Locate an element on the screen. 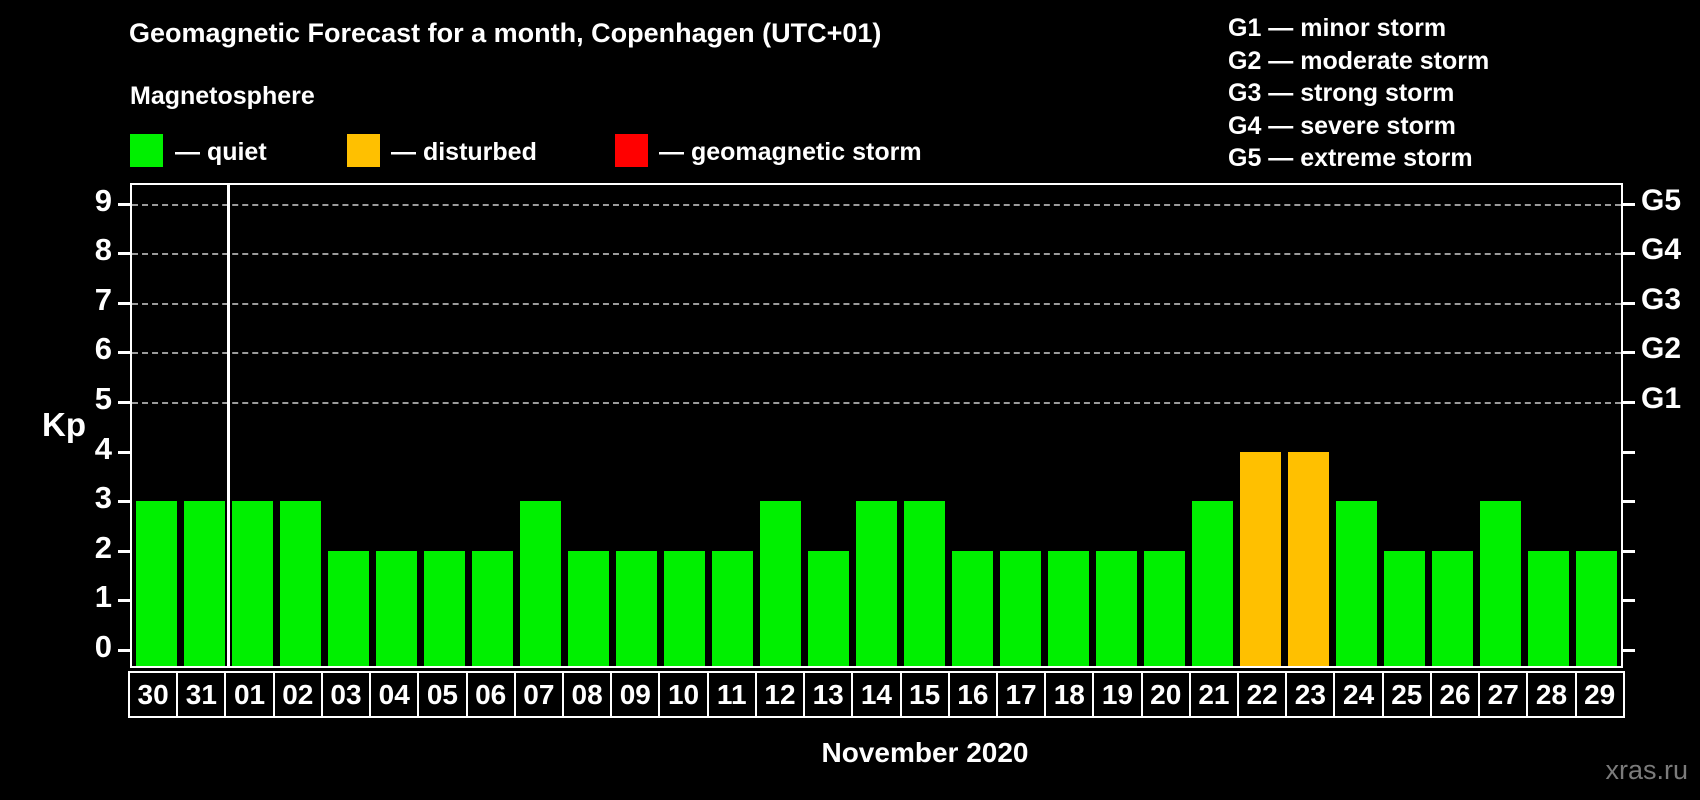  y-tick-label: 3 is located at coordinates (103, 498).